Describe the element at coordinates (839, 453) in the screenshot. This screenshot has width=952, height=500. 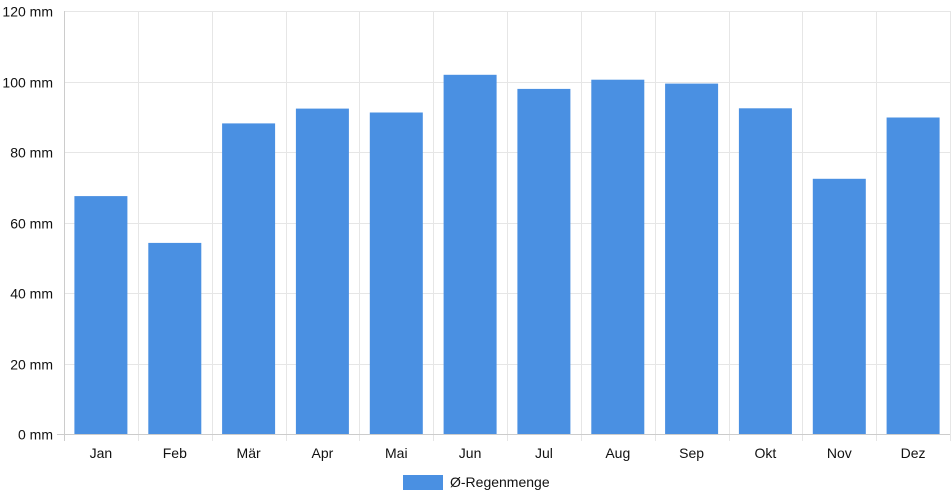
I see `x-tick-label: Nov` at that location.